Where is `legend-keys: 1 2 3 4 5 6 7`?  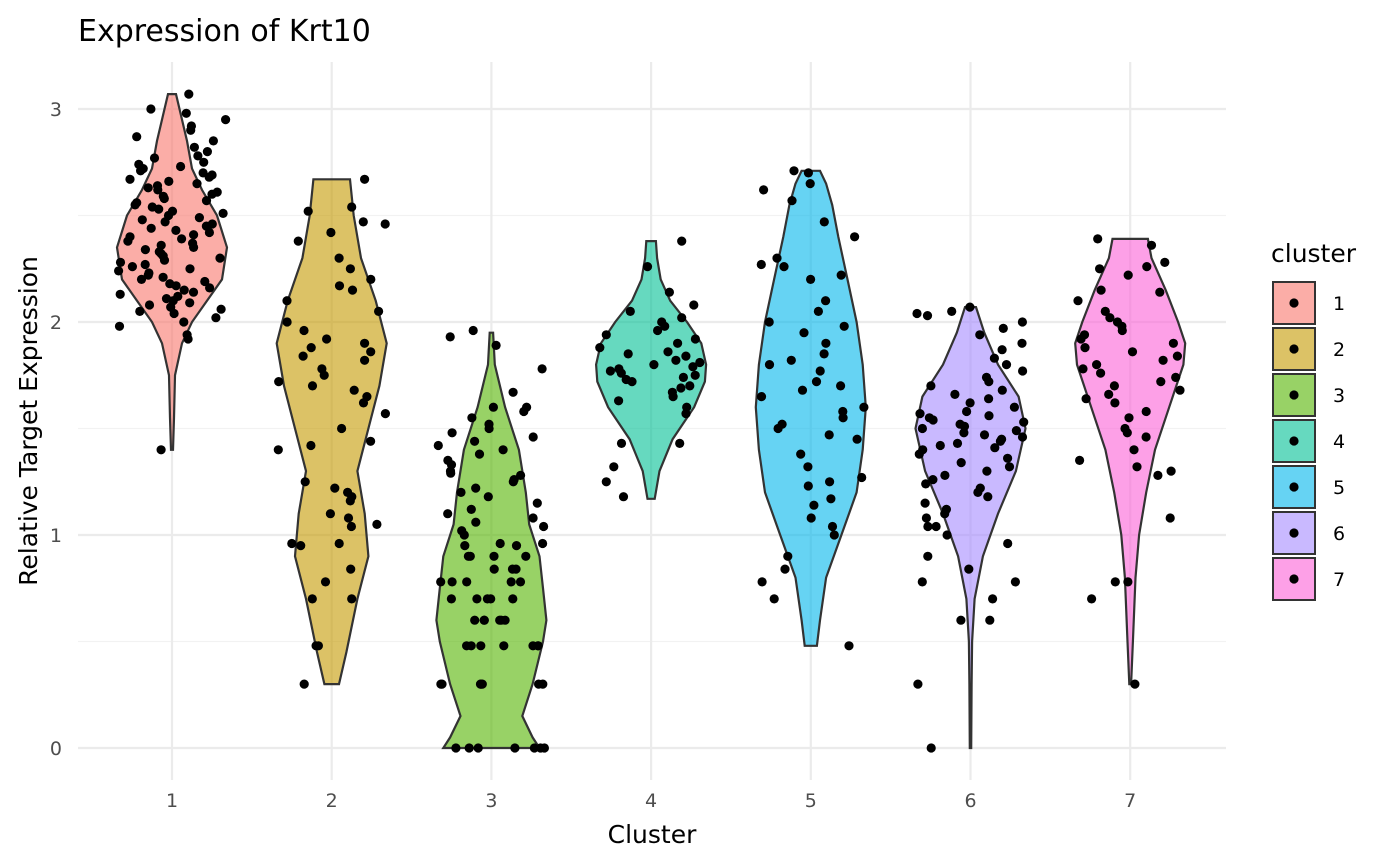 legend-keys: 1 2 3 4 5 6 7 is located at coordinates (1308, 441).